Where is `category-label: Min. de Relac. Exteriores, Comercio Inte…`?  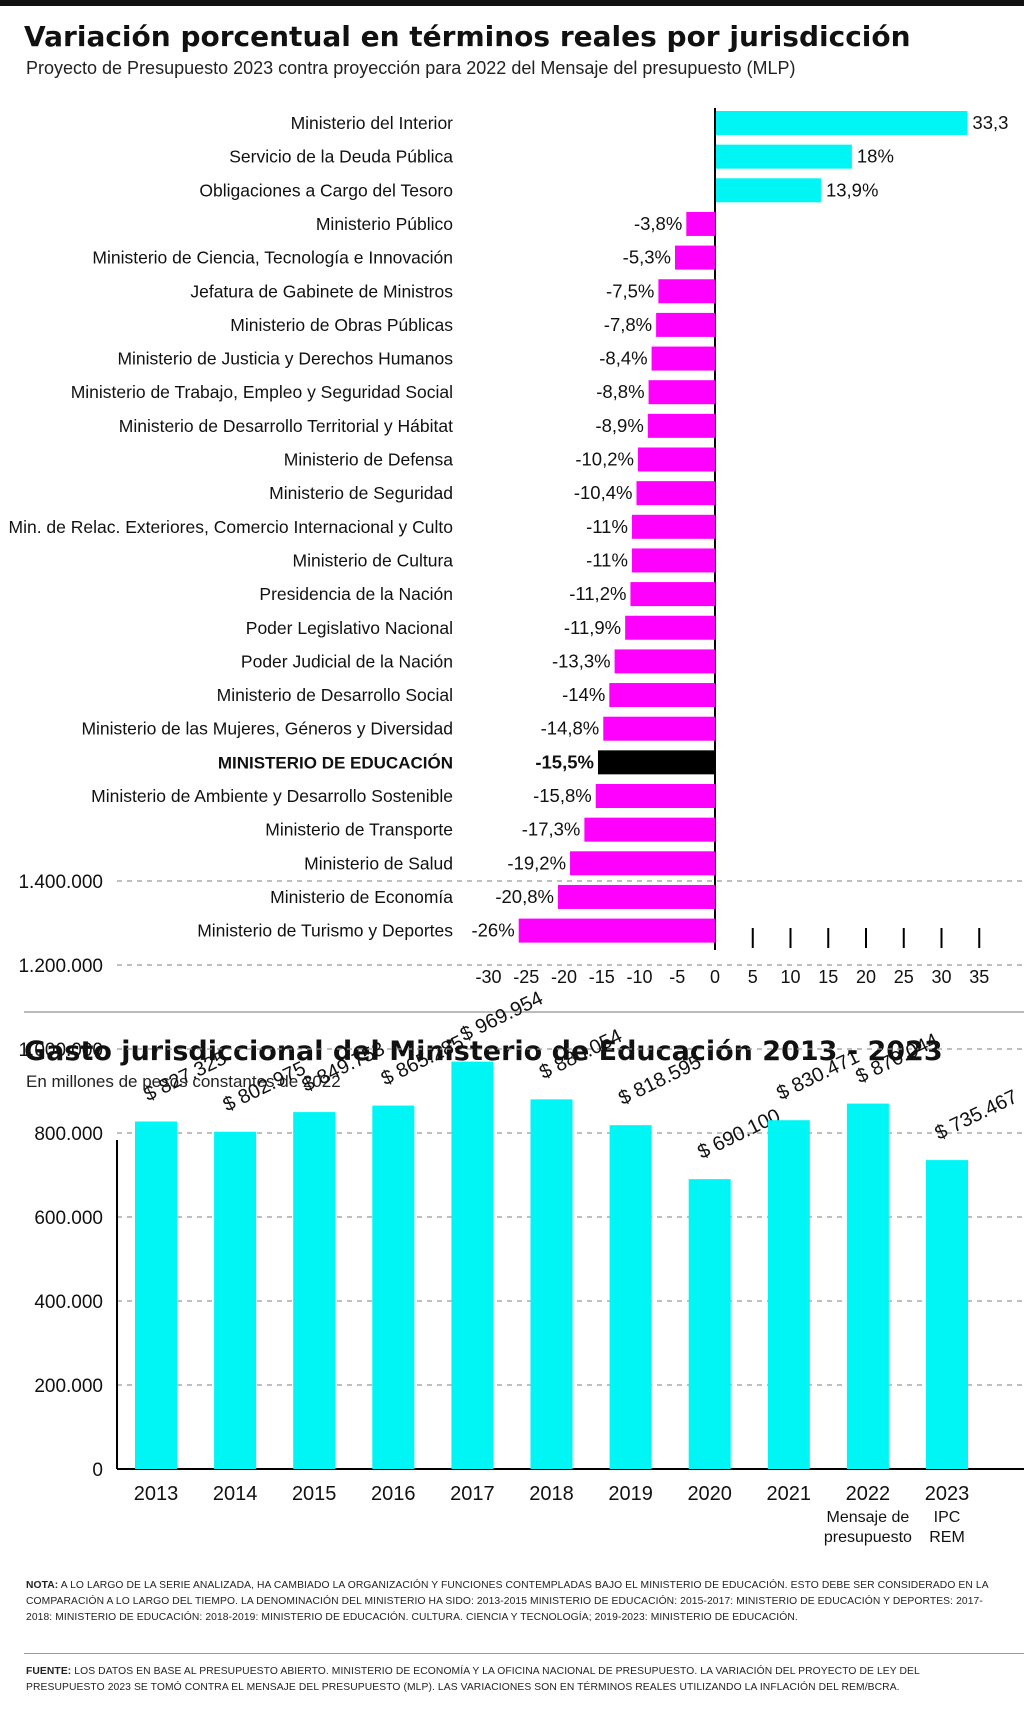
category-label: Min. de Relac. Exteriores, Comercio Inte… is located at coordinates (231, 527).